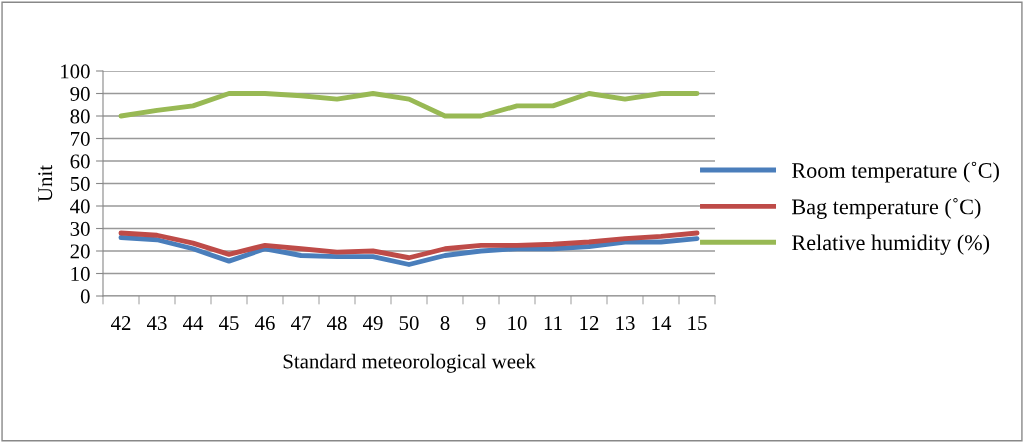 Image resolution: width=1025 pixels, height=443 pixels. I want to click on x-tick-label: 15, so click(697, 323).